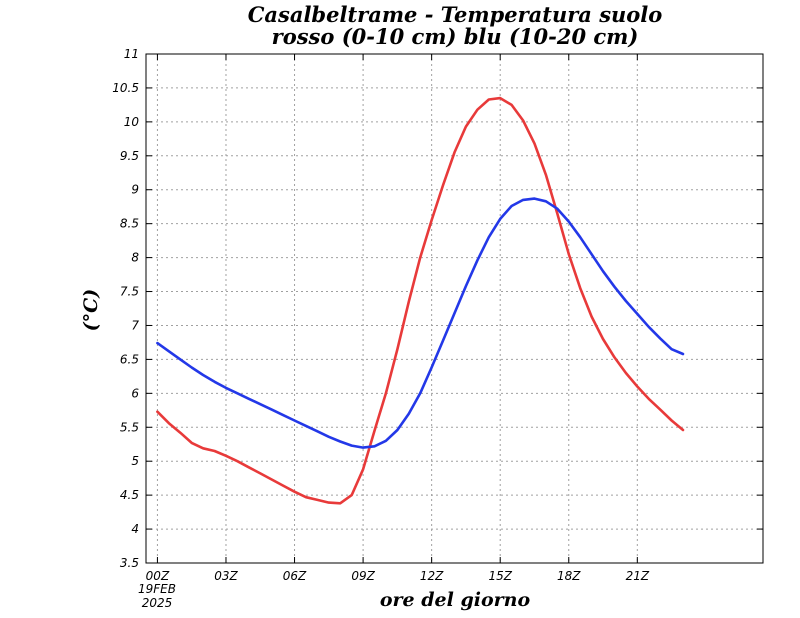  What do you see at coordinates (129, 563) in the screenshot?
I see `y-tick-label: 3.5` at bounding box center [129, 563].